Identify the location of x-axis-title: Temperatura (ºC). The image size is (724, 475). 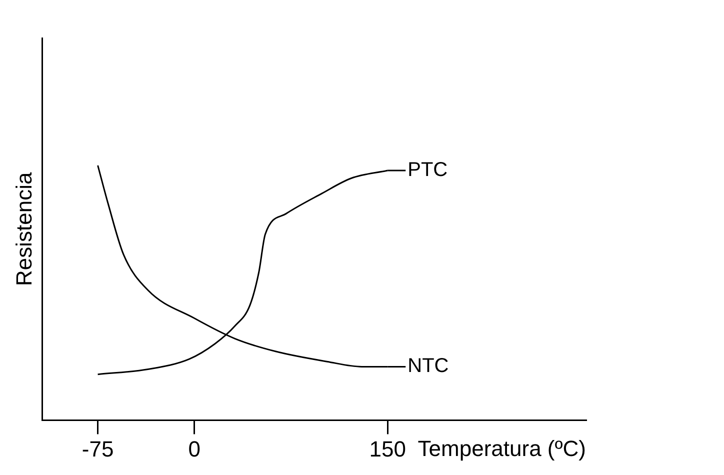
(502, 448).